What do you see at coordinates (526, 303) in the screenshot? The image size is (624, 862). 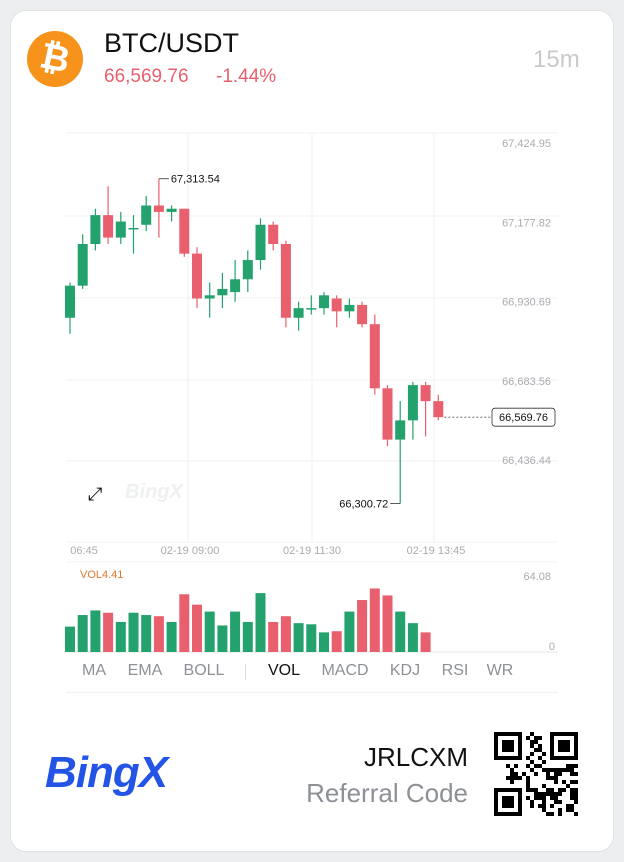 I see `y-tick-label: 66,930.69` at bounding box center [526, 303].